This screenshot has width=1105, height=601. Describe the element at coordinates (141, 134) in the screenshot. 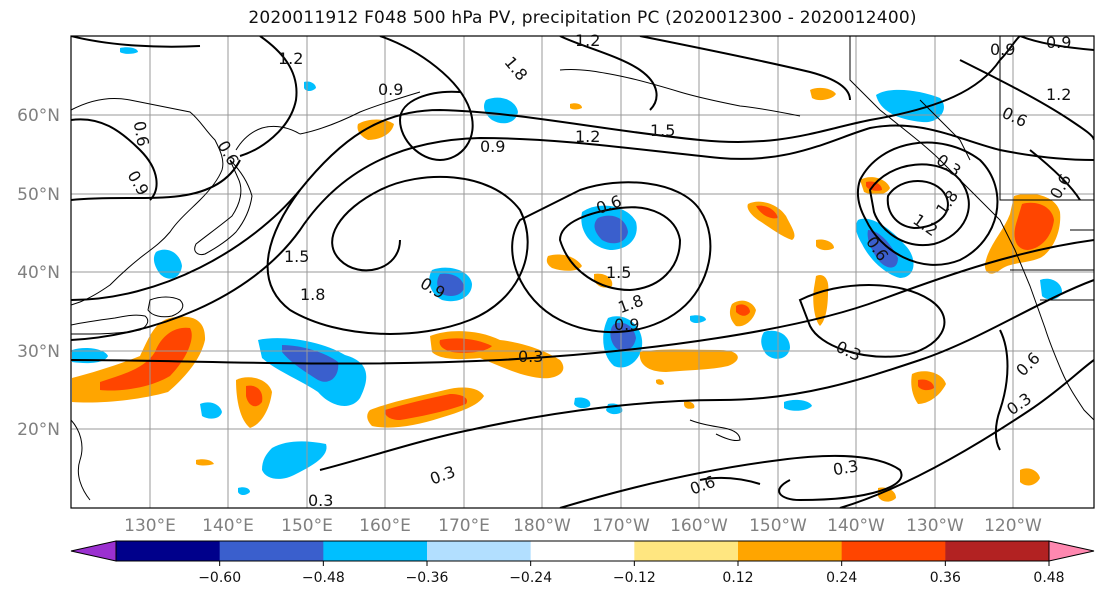

I see `contour-label: 0.6` at that location.